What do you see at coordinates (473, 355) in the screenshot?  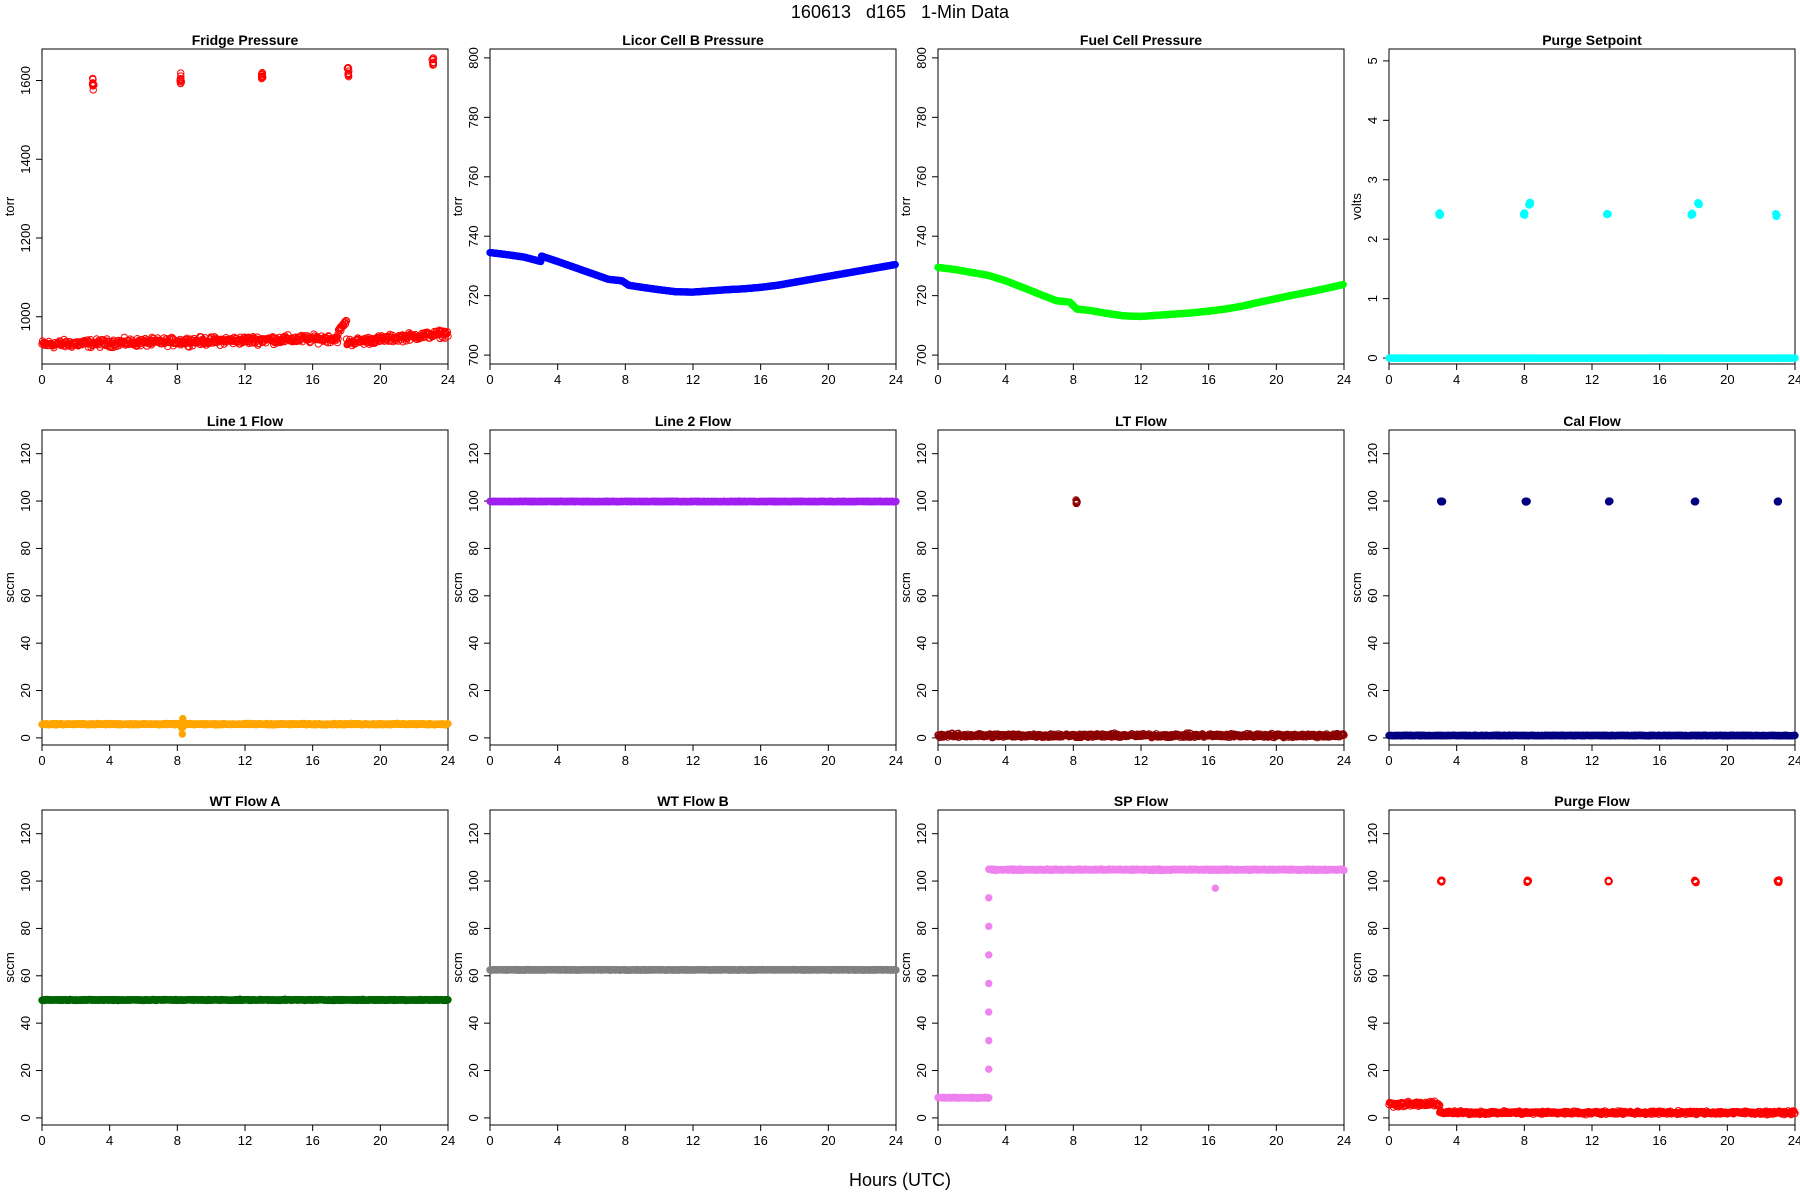 I see `y-tick-label: 700` at bounding box center [473, 355].